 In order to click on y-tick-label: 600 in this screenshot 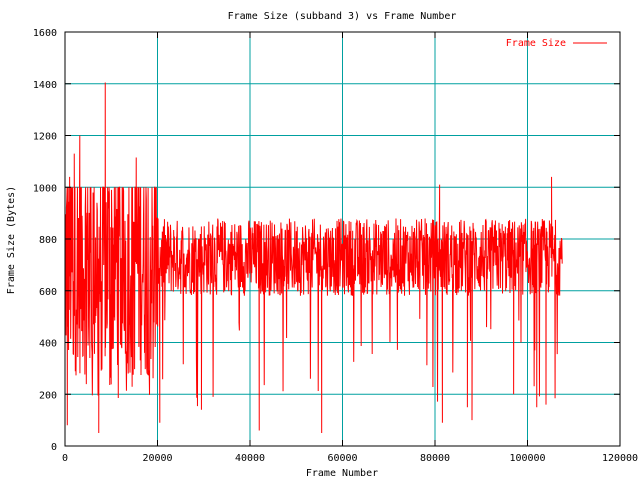, I will do `click(48, 292)`.